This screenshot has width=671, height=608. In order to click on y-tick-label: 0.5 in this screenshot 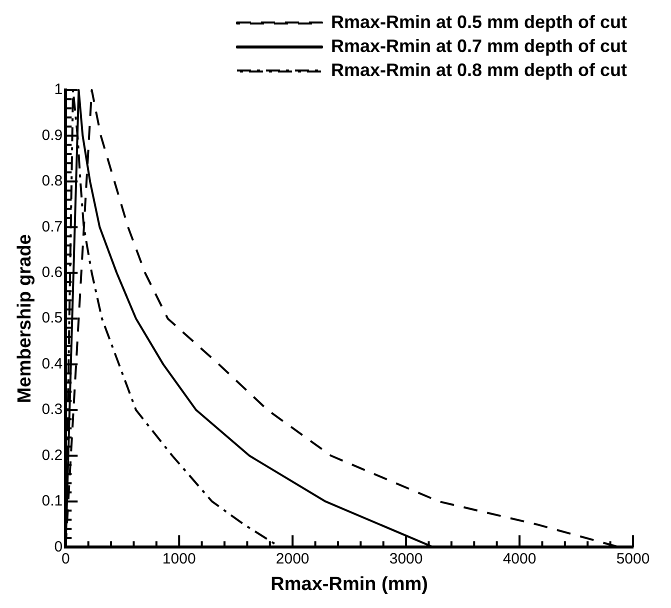, I will do `click(52, 318)`.